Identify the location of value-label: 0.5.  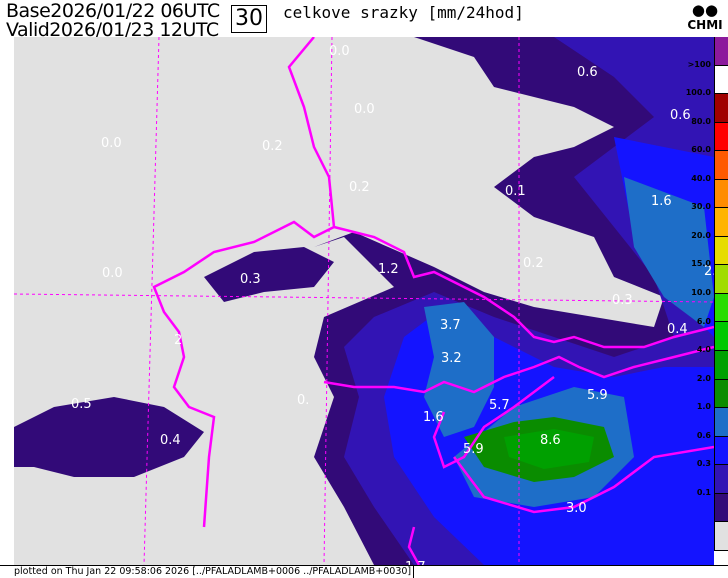
(81, 404).